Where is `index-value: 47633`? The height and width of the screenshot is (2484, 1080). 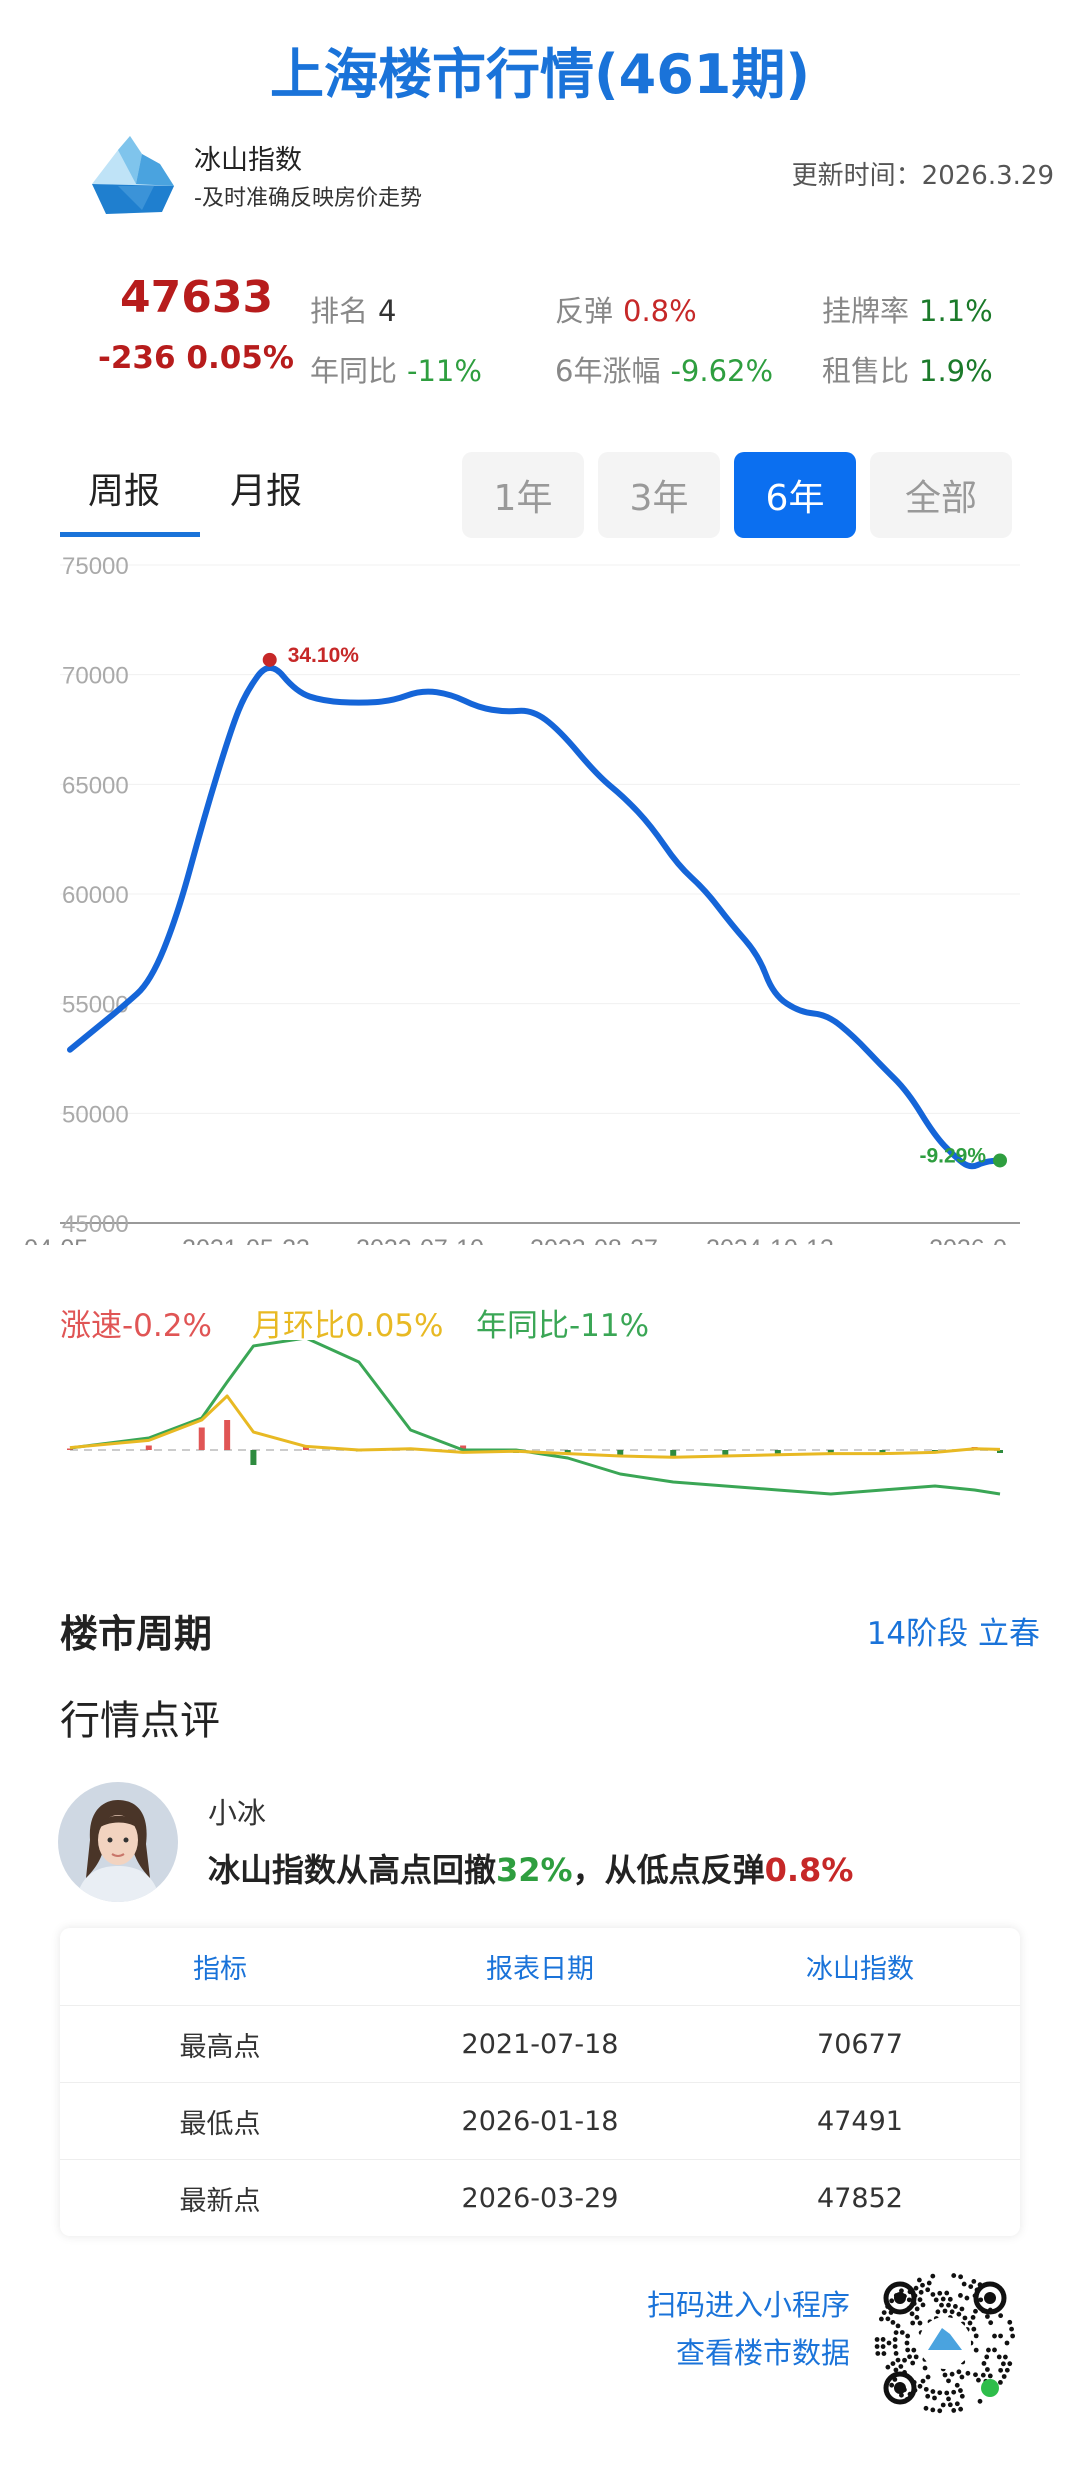 index-value: 47633 is located at coordinates (197, 297).